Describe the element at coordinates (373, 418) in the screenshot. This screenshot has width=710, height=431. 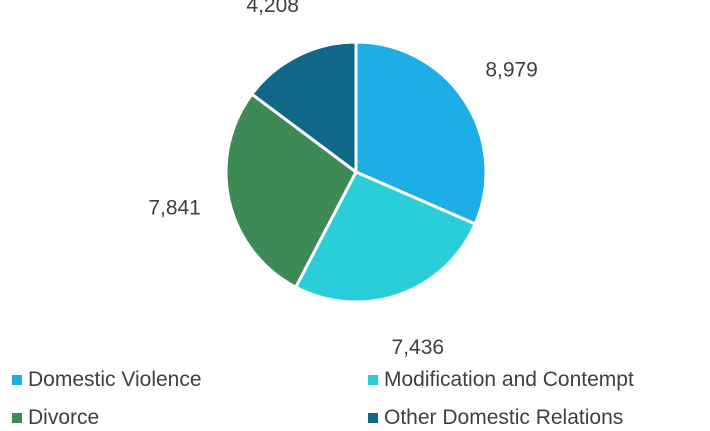
I see `legend-swatch-other-domestic-relations` at that location.